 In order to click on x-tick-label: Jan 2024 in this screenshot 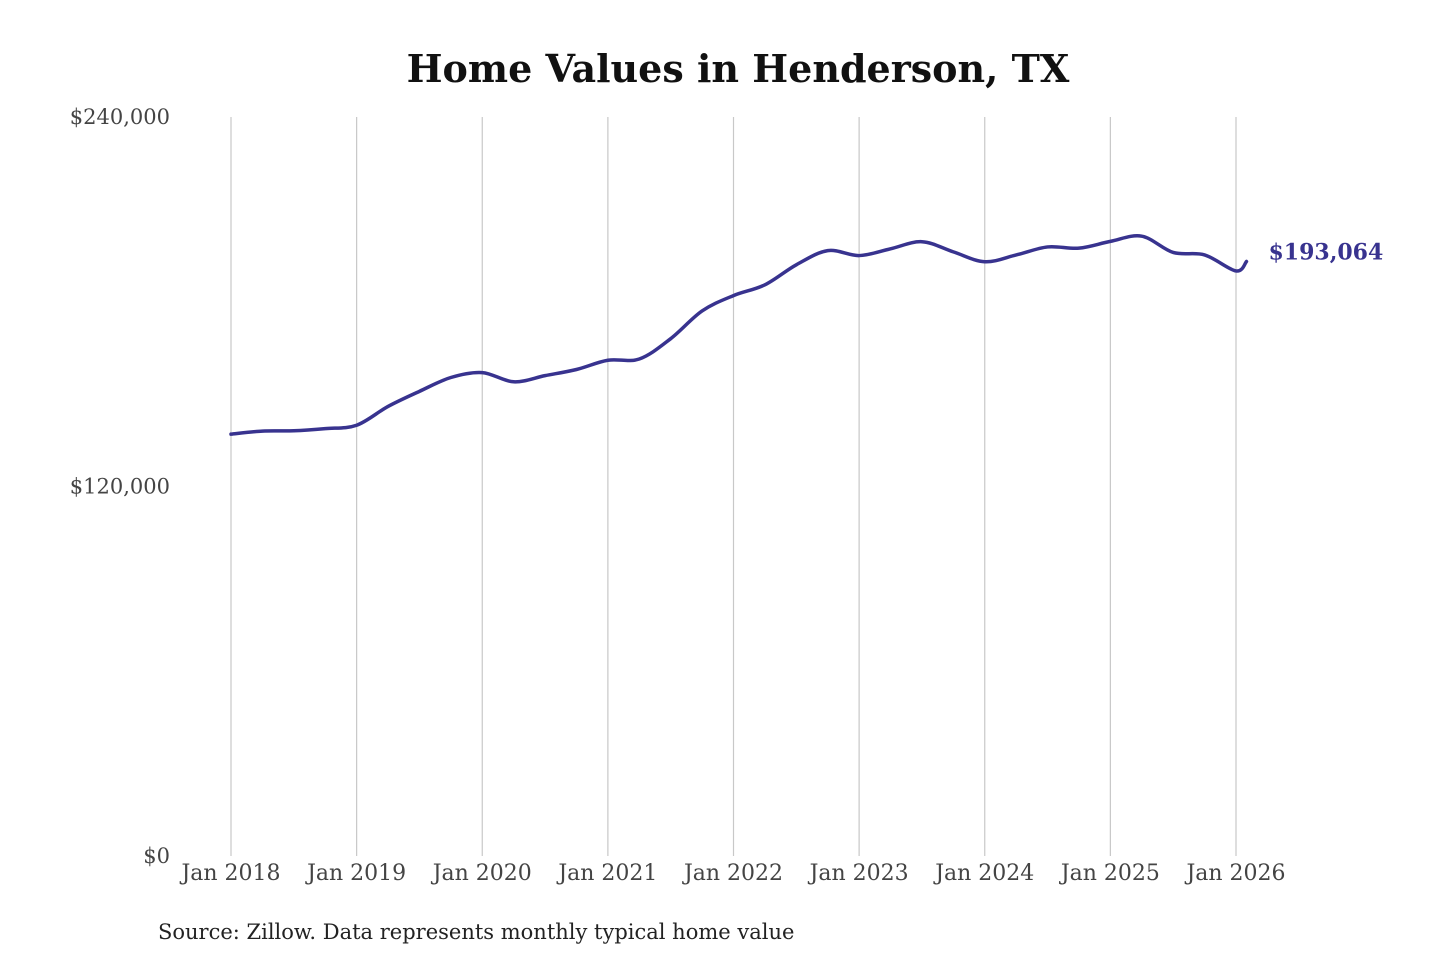, I will do `click(983, 873)`.